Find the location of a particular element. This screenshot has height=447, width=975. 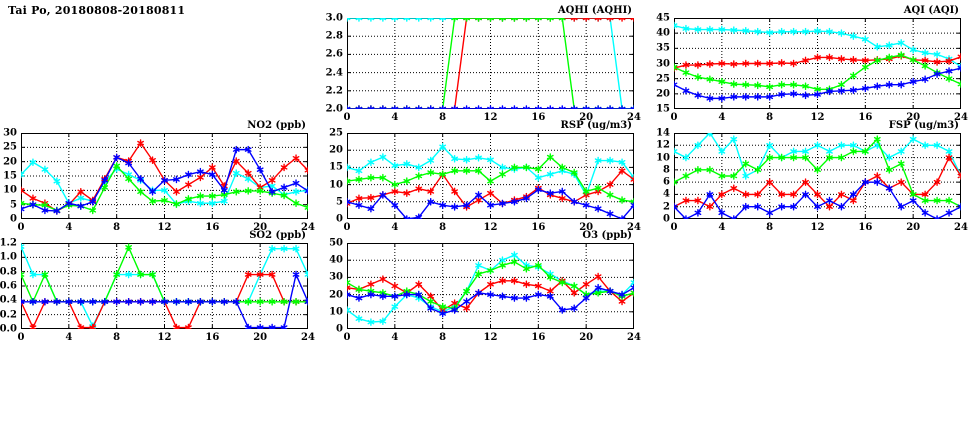

panel-o3: O3 (ppb) 0 10 20 30 40 50 0 4 8 12 16 20 24 is located at coordinates (485, 286).